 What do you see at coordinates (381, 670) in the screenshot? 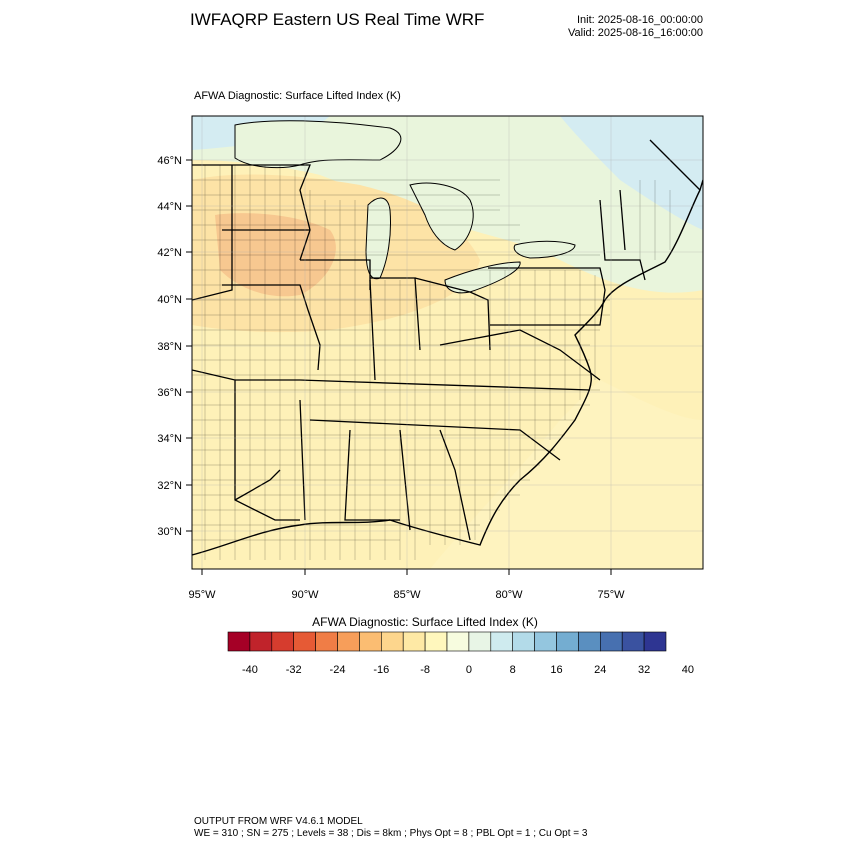
I see `colorbar-tick-label: -16` at bounding box center [381, 670].